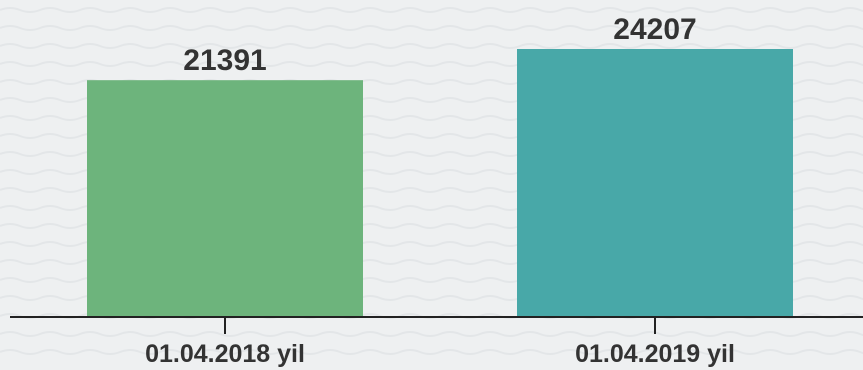 The height and width of the screenshot is (370, 863). What do you see at coordinates (224, 60) in the screenshot?
I see `data-label-1: 21391` at bounding box center [224, 60].